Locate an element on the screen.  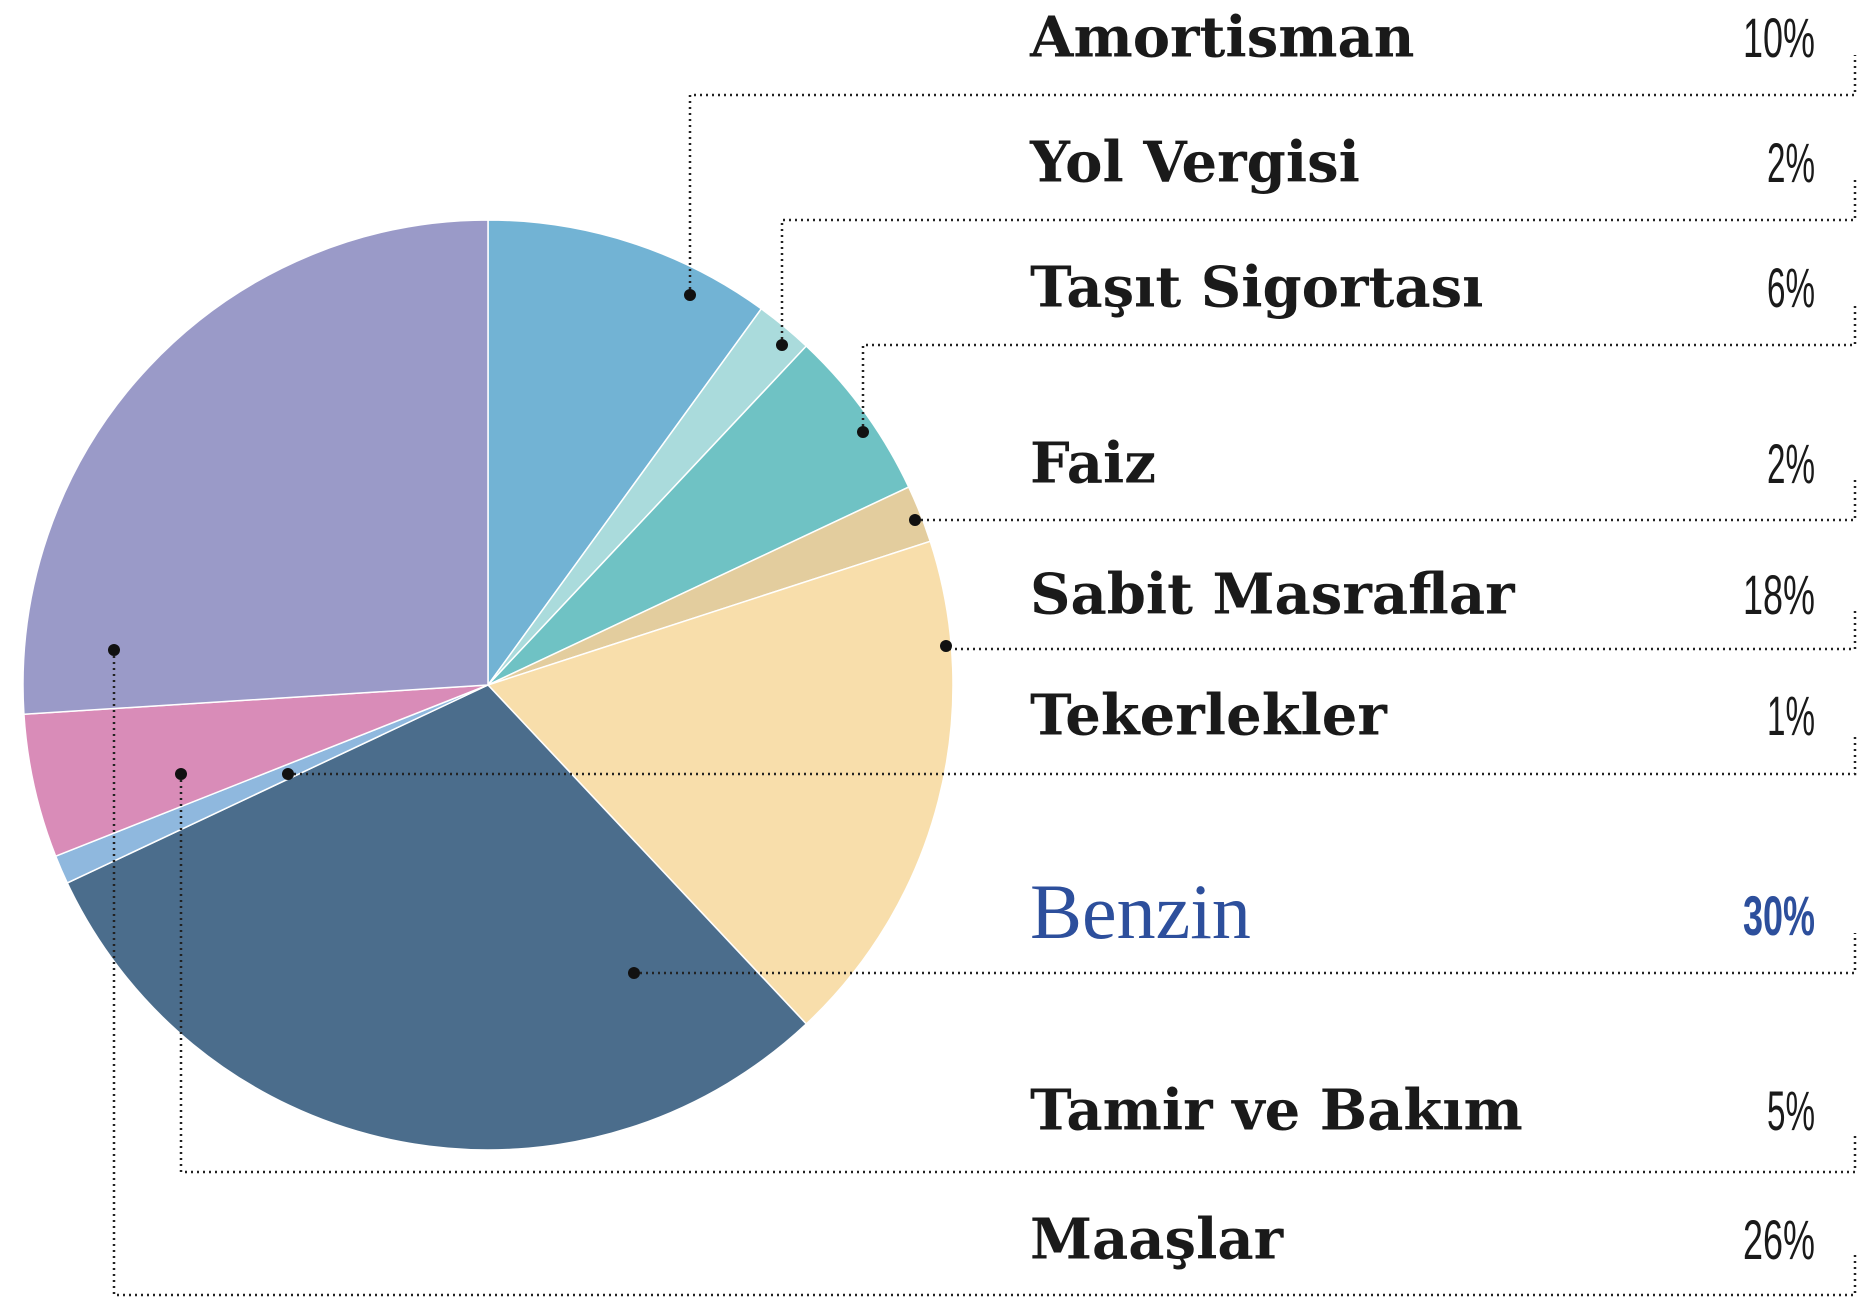
legend-label: Benzin is located at coordinates (1140, 911).